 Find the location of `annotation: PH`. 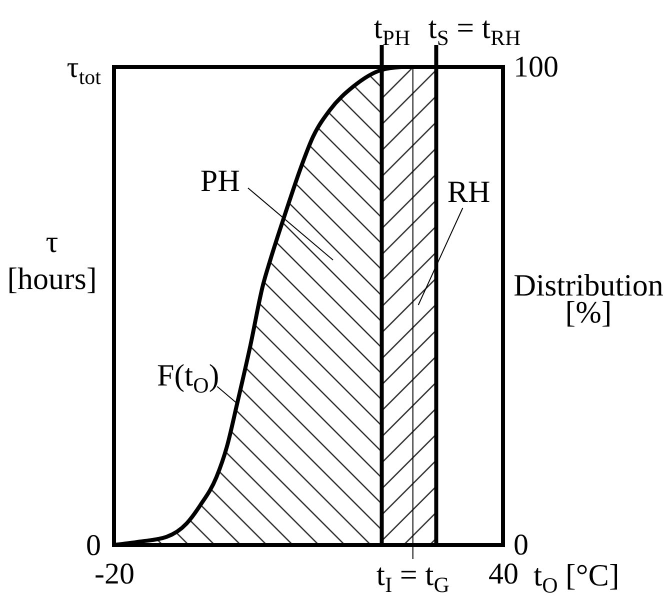

annotation: PH is located at coordinates (220, 180).